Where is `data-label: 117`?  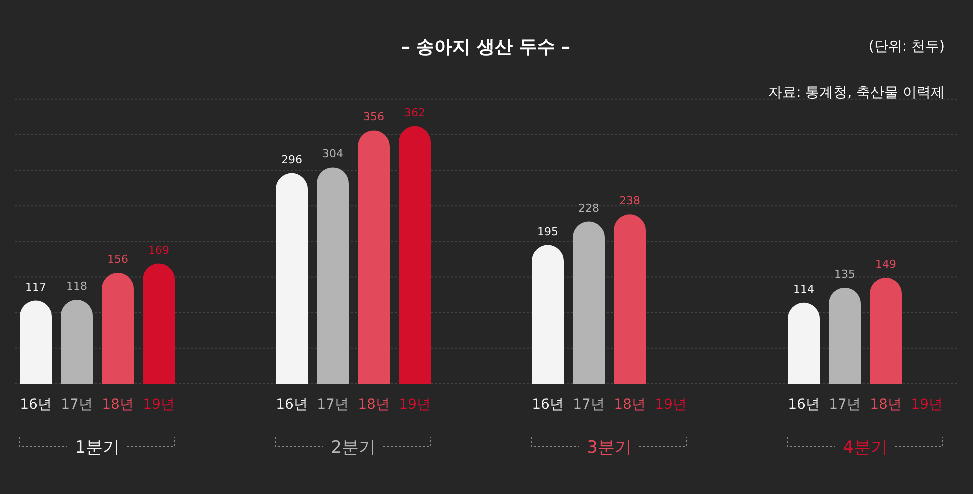
data-label: 117 is located at coordinates (36, 287).